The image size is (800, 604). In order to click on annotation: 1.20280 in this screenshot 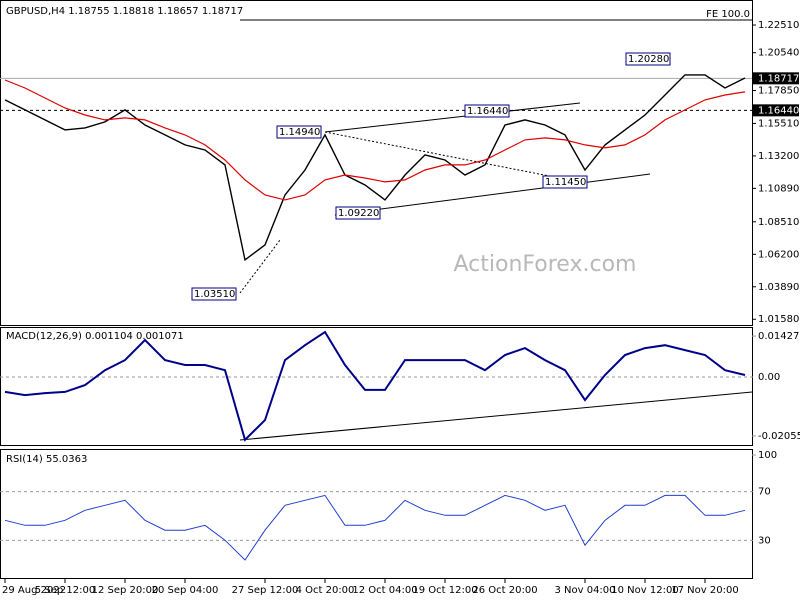, I will do `click(648, 59)`.